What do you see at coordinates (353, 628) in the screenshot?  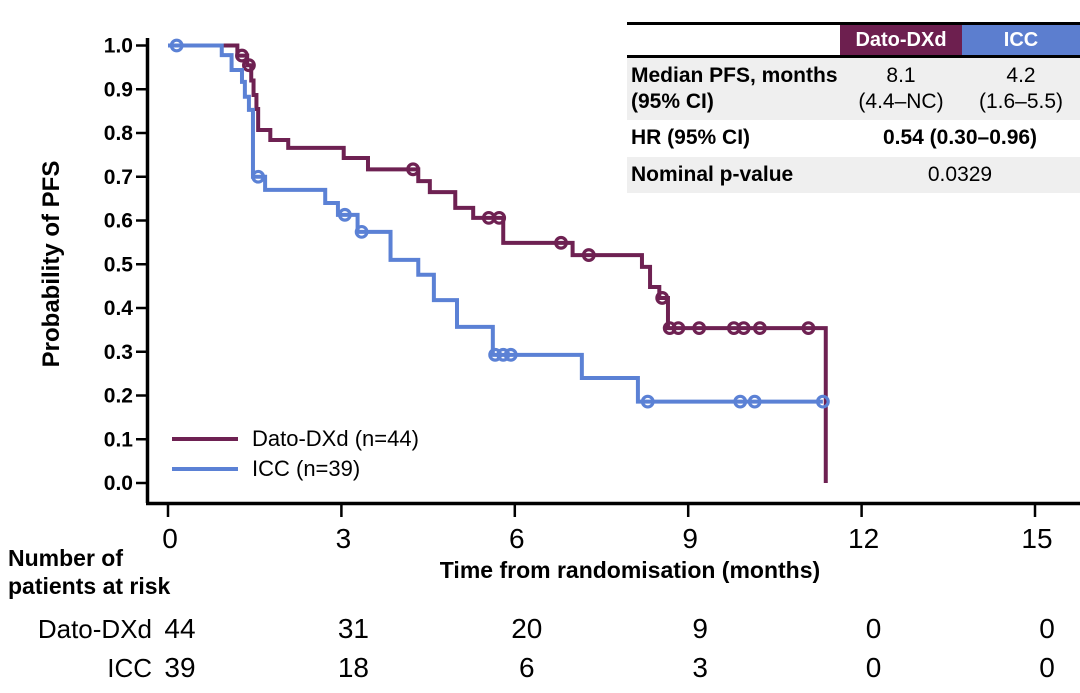 I see `risk-value: 31` at bounding box center [353, 628].